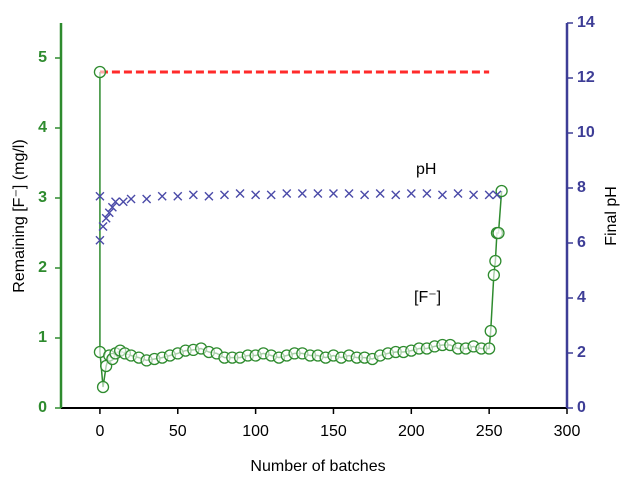 This screenshot has width=623, height=479. What do you see at coordinates (581, 407) in the screenshot?
I see `y2-tick-label: 0` at bounding box center [581, 407].